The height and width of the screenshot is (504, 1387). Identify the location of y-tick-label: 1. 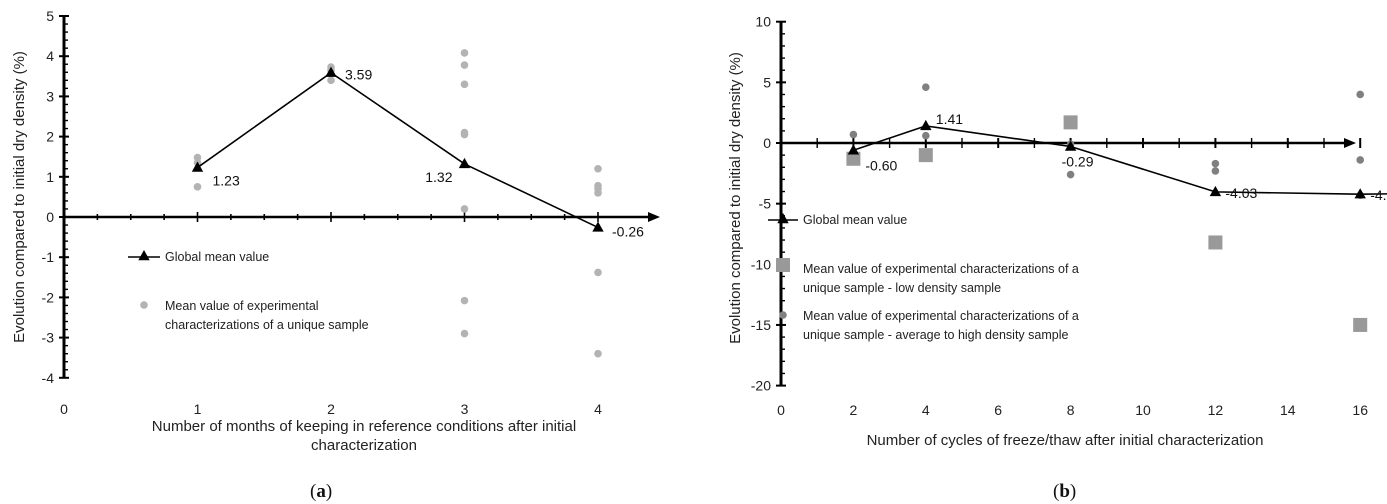
(50, 177).